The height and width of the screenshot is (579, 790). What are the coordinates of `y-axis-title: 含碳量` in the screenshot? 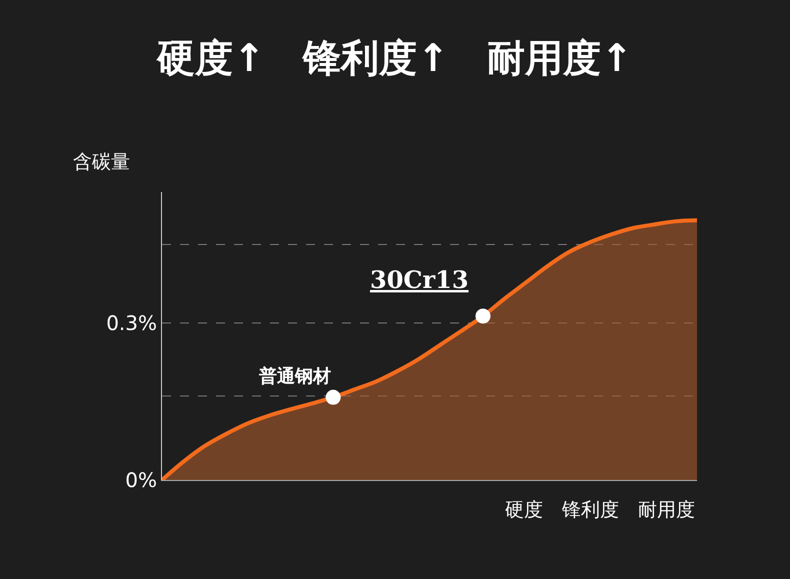 It's located at (101, 162).